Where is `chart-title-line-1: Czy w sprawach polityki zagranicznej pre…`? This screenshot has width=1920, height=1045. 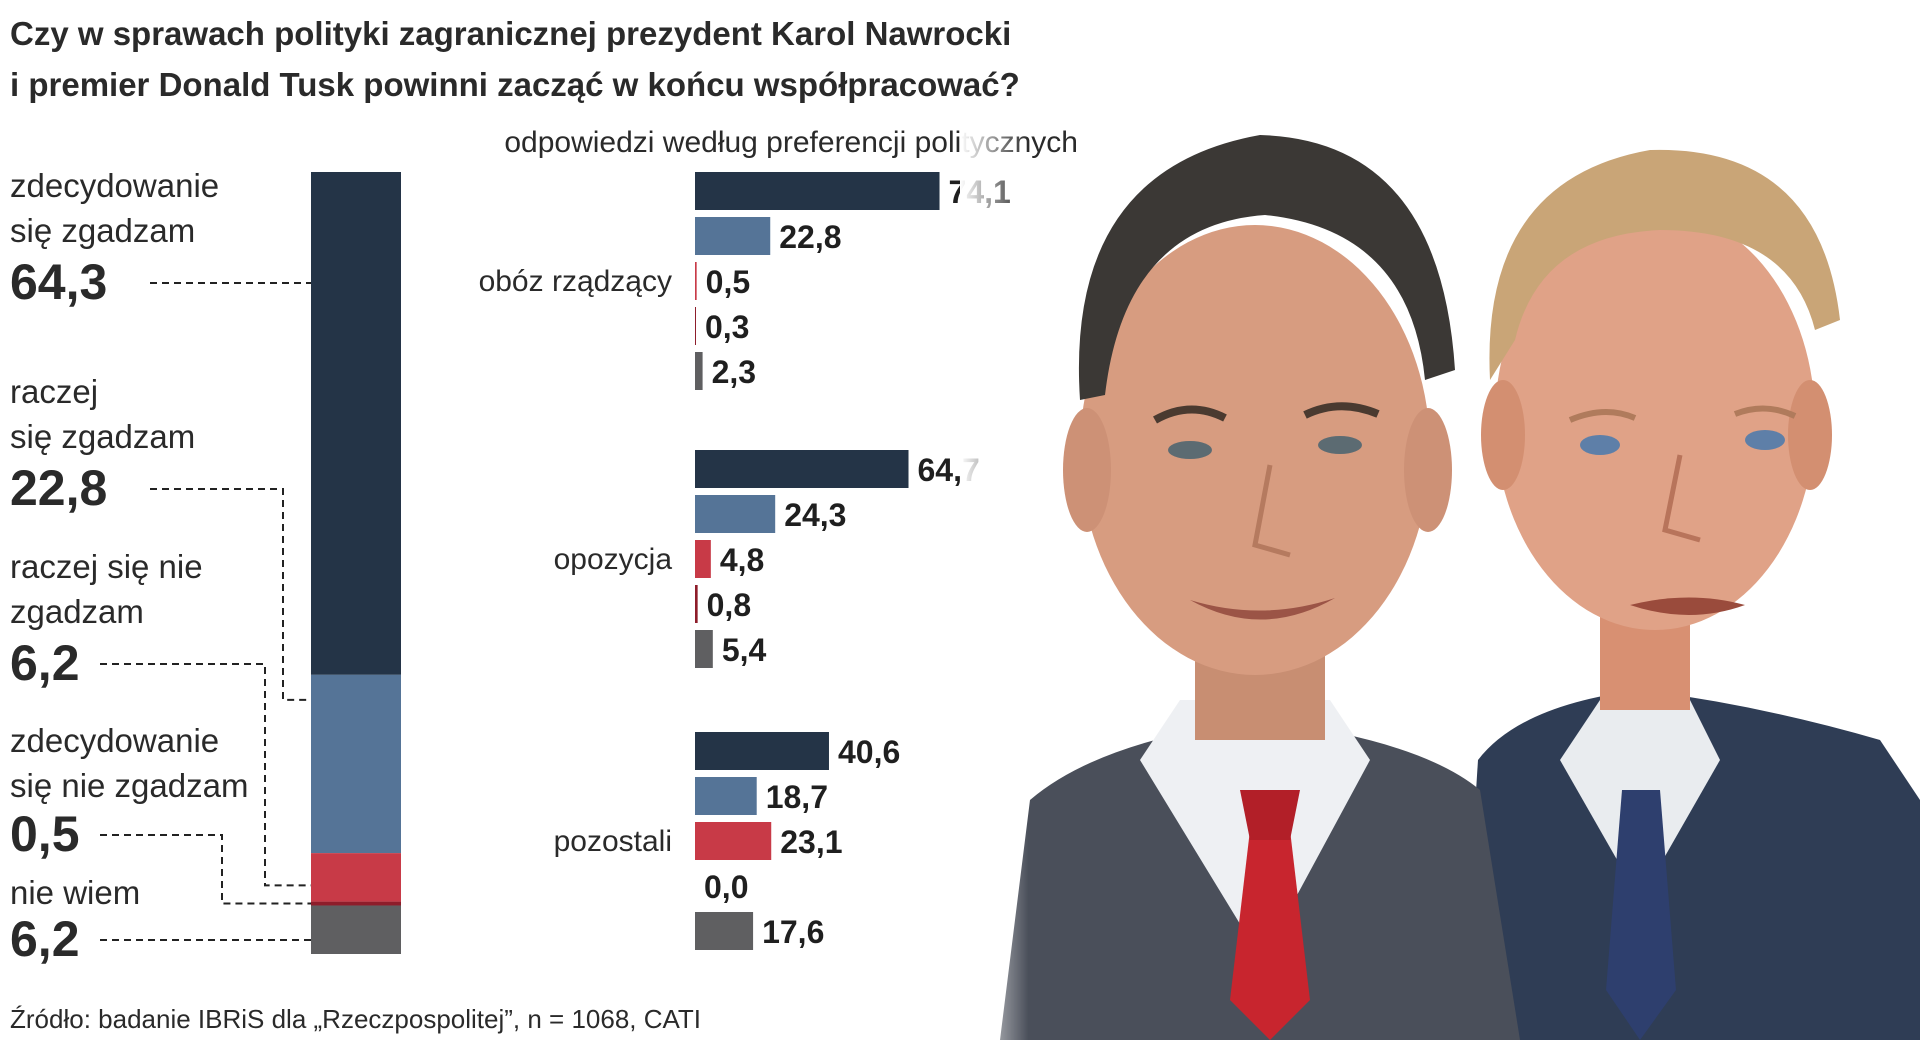
chart-title-line-1: Czy w sprawach polityki zagranicznej pre… is located at coordinates (510, 33).